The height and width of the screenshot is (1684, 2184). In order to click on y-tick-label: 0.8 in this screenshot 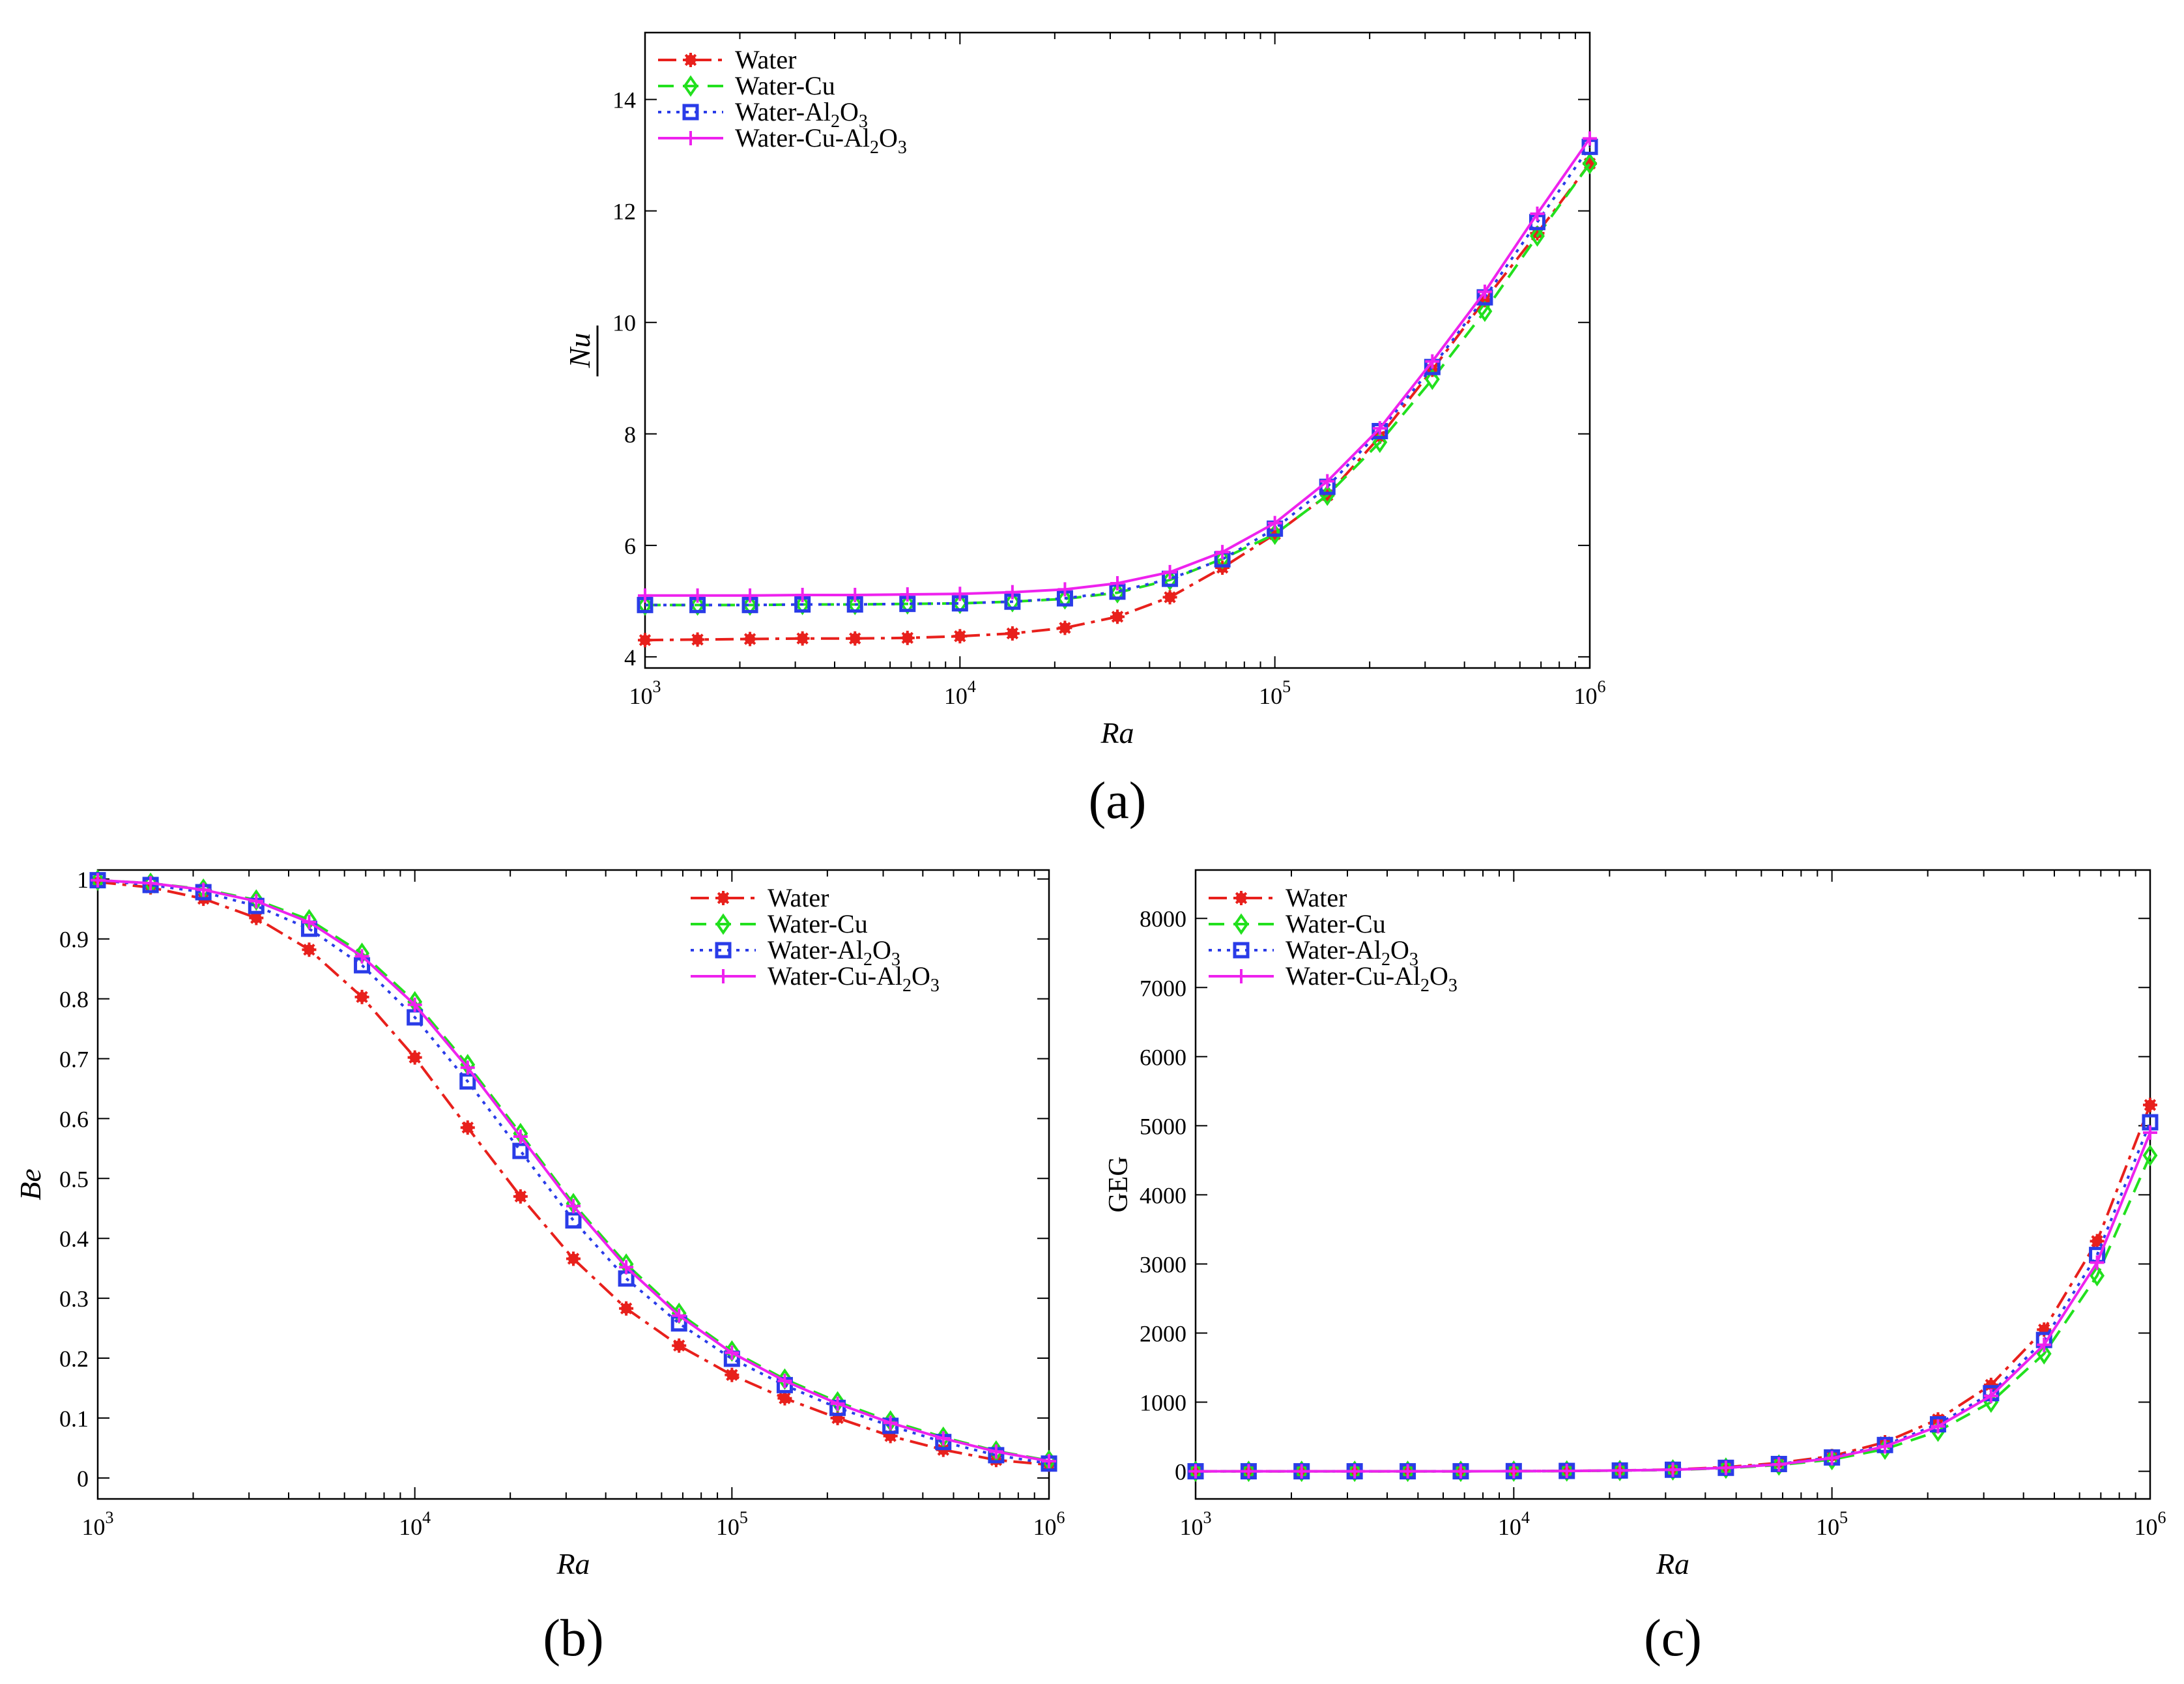, I will do `click(74, 1000)`.